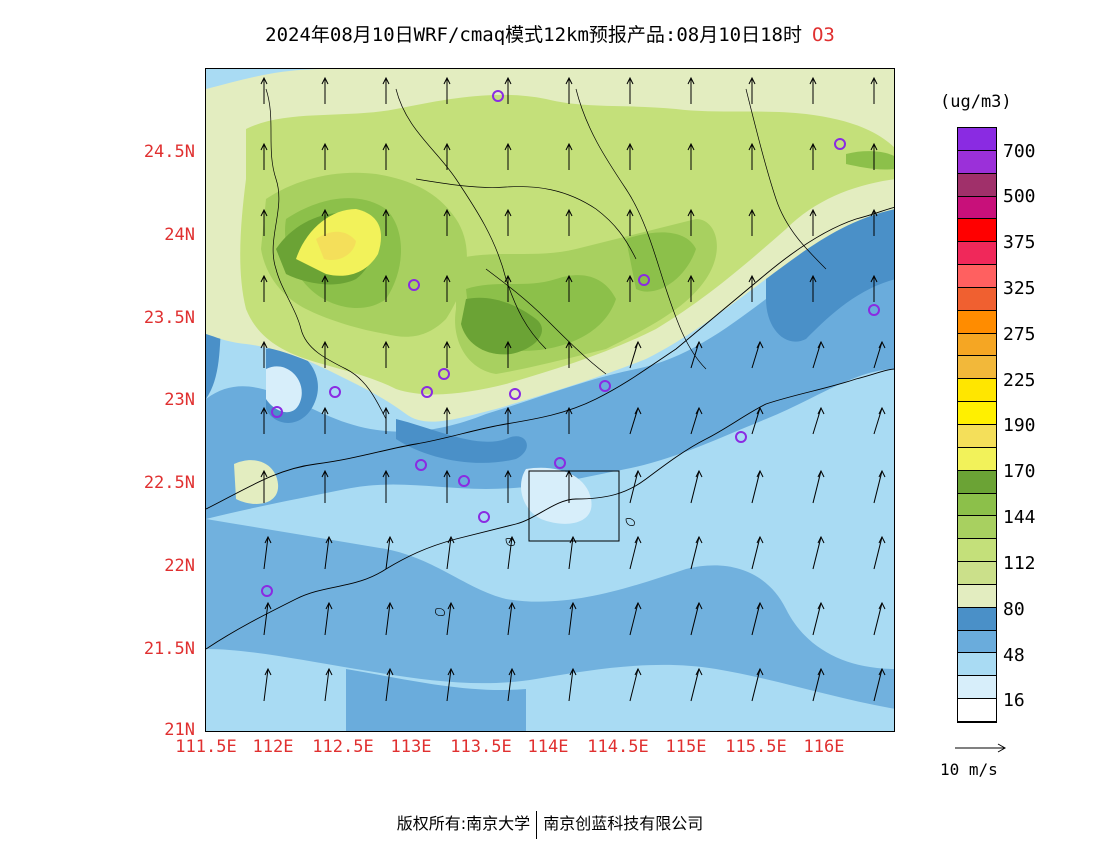 This screenshot has width=1100, height=850. Describe the element at coordinates (1014, 655) in the screenshot. I see `legend-label-48: 48` at that location.